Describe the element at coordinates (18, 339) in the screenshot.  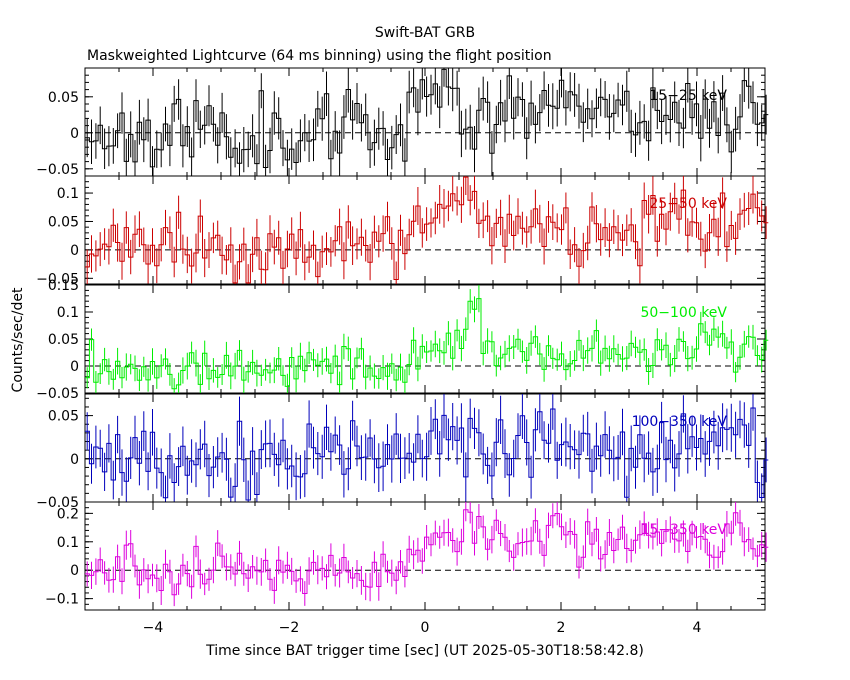
I see `y-axis-label: Counts/sec/det` at that location.